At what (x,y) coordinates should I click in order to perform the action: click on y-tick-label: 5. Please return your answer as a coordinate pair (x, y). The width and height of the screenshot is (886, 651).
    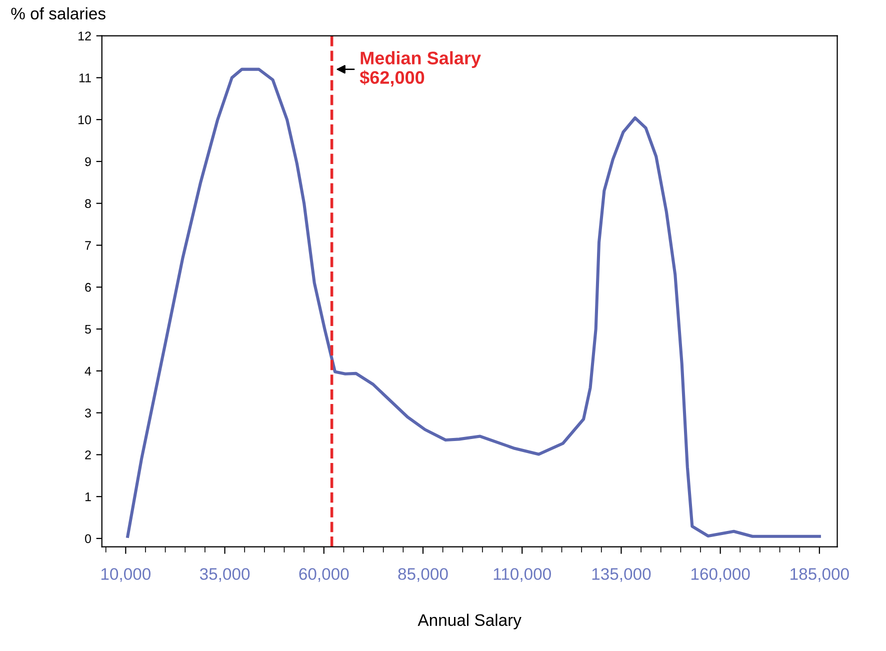
    Looking at the image, I should click on (88, 329).